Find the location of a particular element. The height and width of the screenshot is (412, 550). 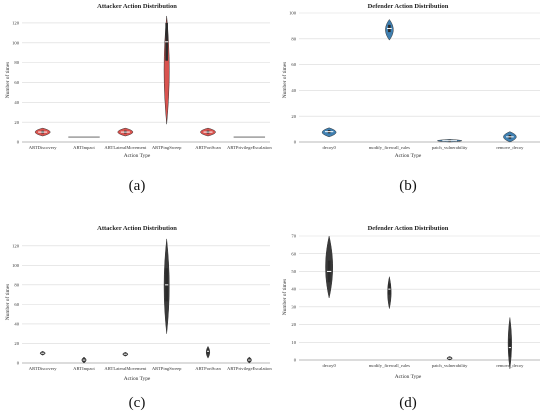

y-tick-label-c: 60 is located at coordinates (16, 304).